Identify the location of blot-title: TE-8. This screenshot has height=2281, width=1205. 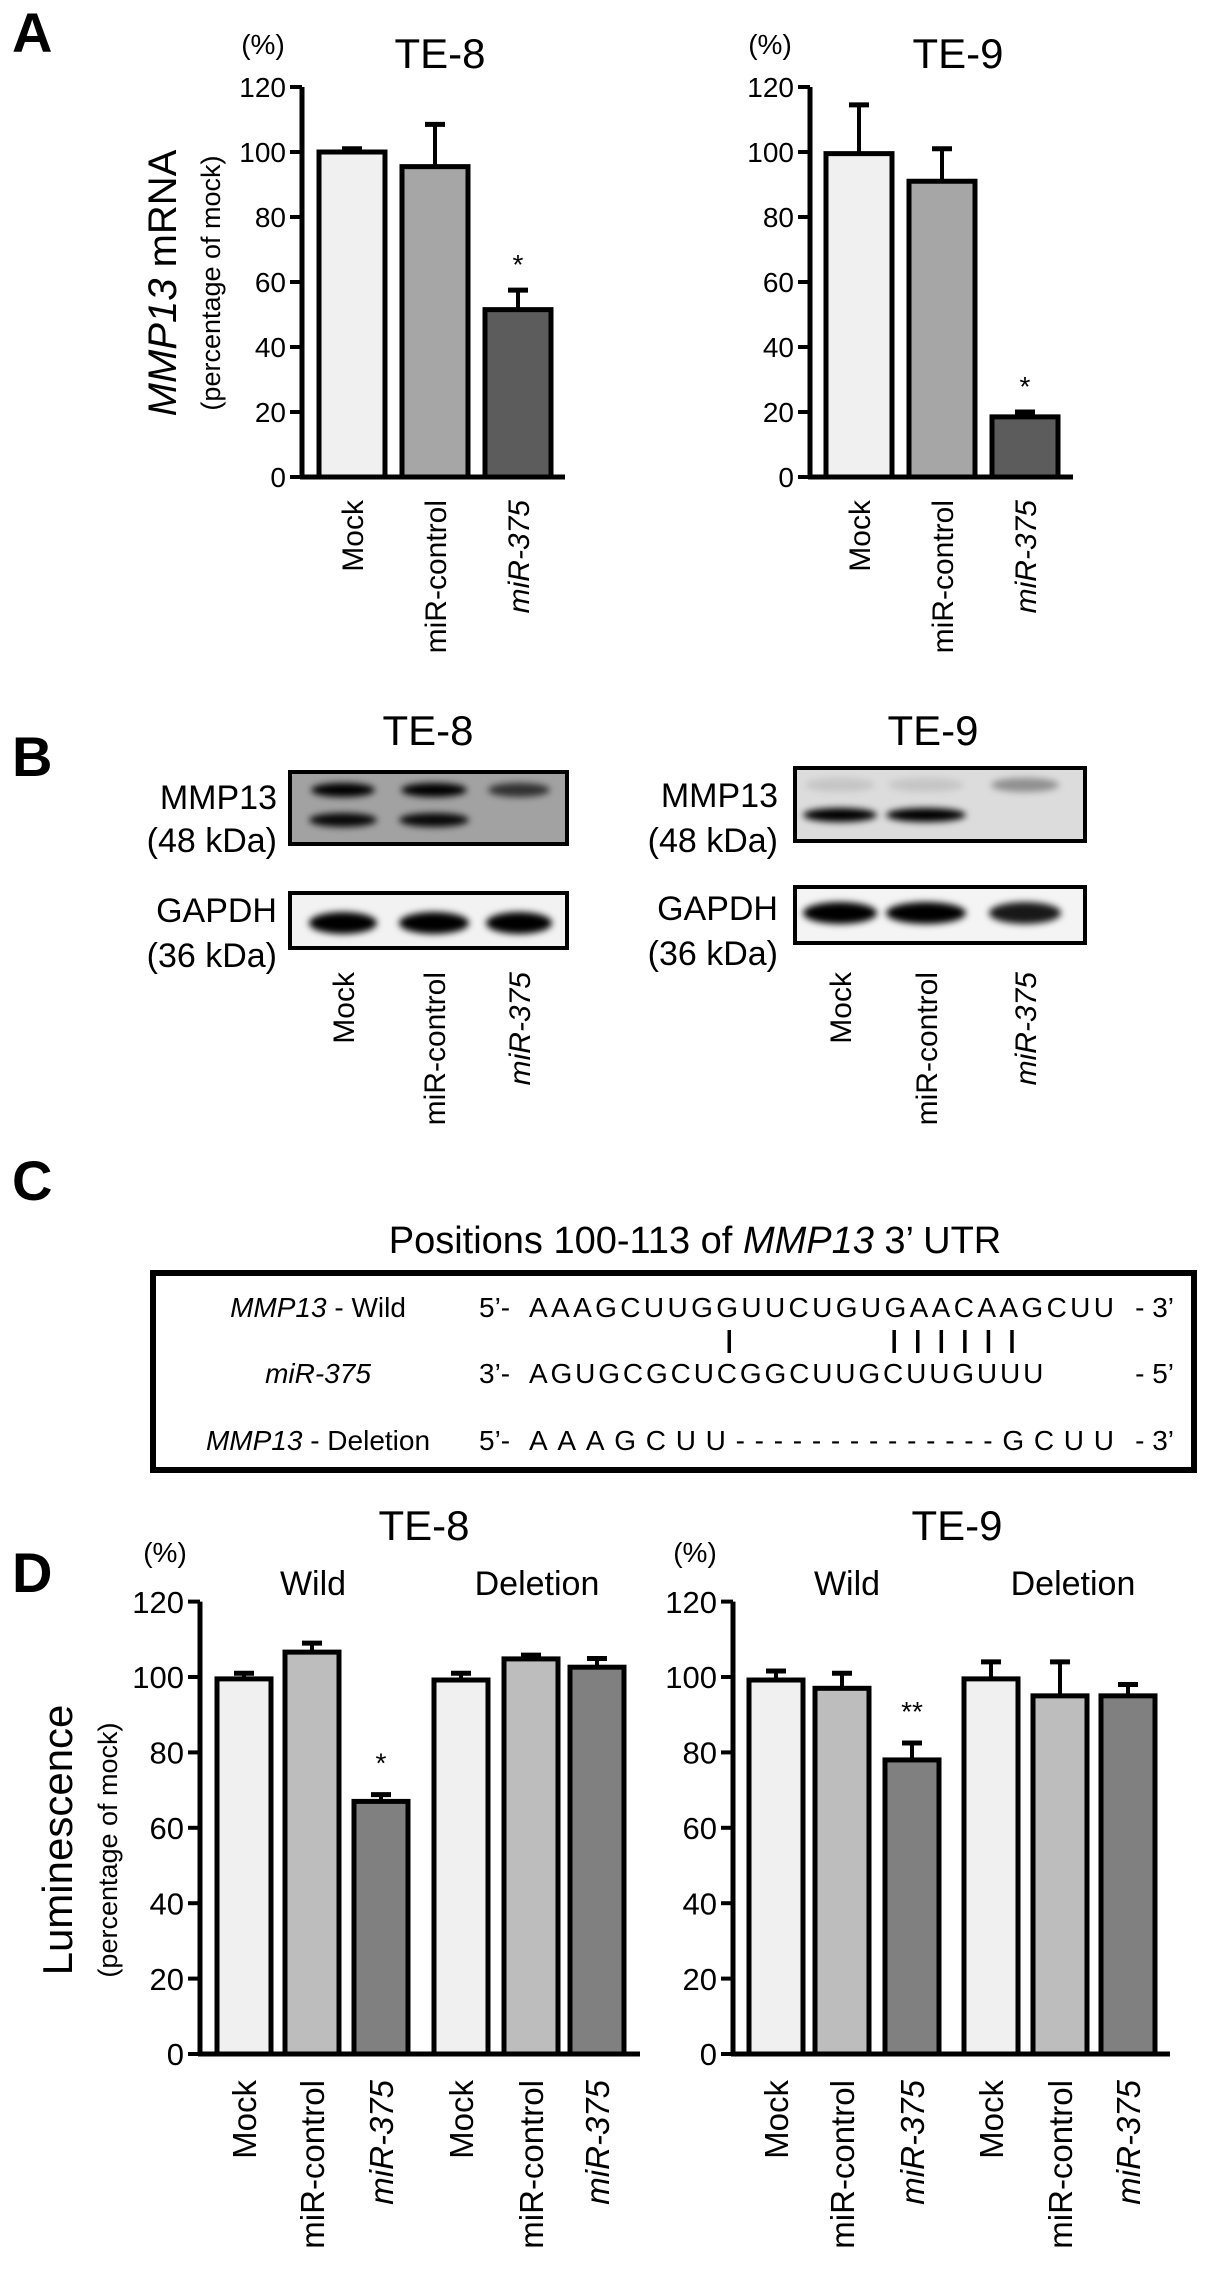
(427, 730).